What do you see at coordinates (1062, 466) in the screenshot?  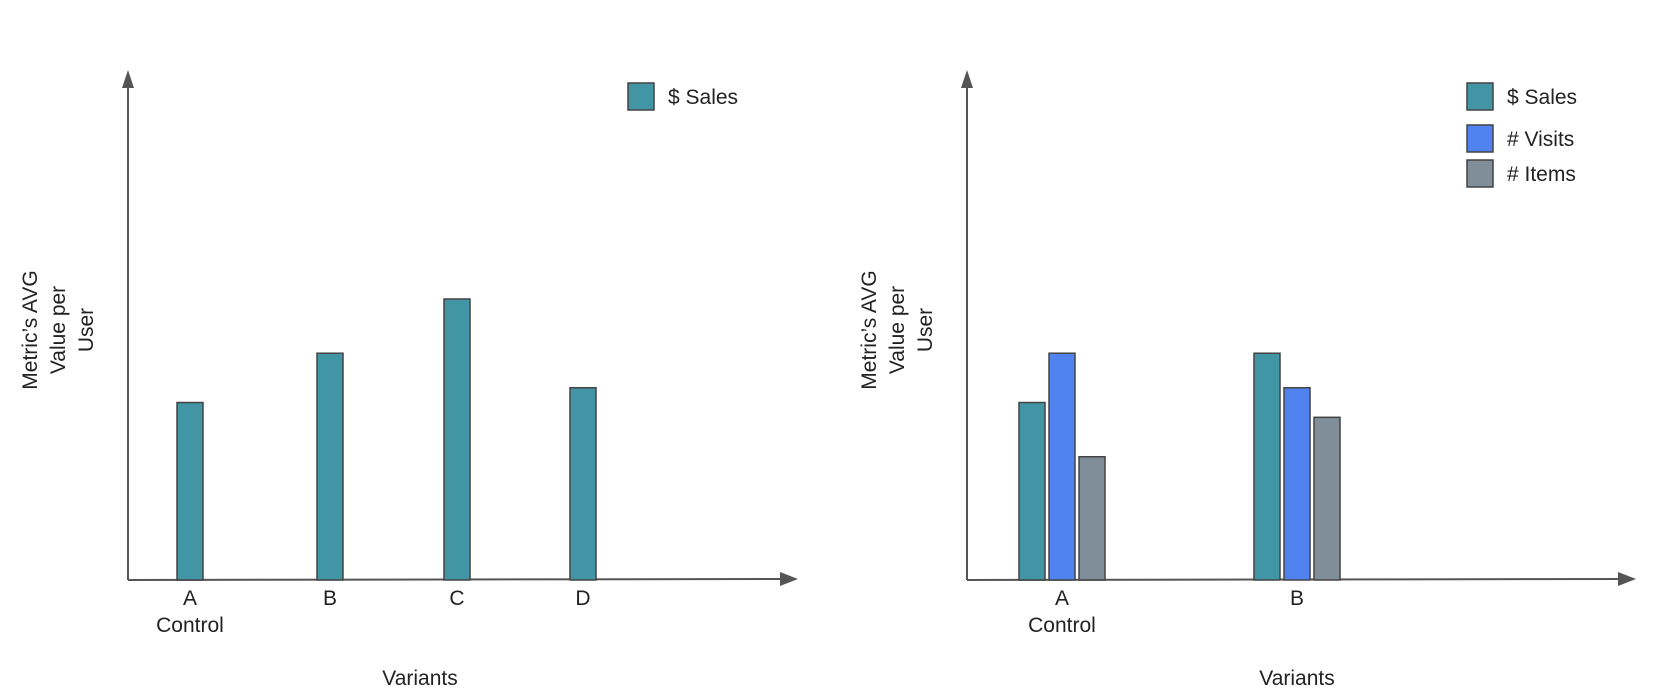 I see `bar-a-visits` at bounding box center [1062, 466].